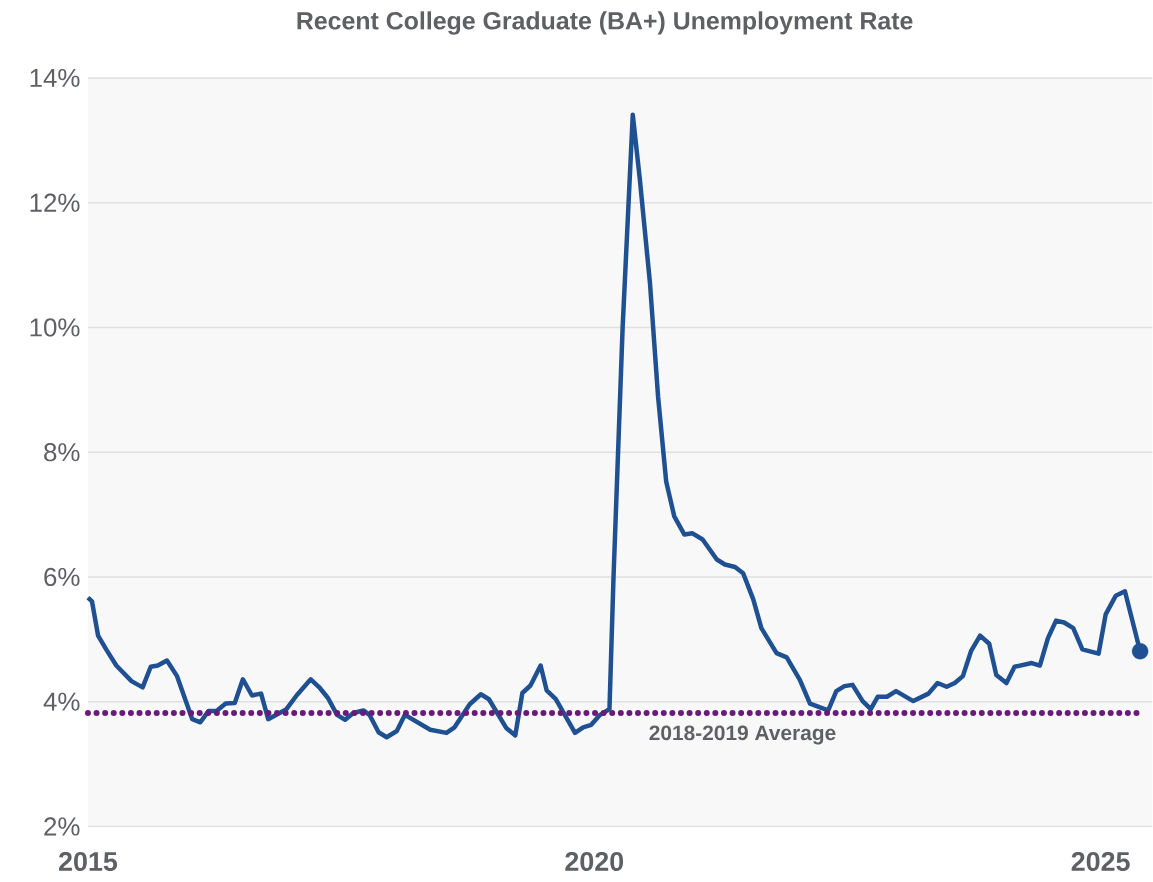  I want to click on y-tick-label: 10%, so click(55, 327).